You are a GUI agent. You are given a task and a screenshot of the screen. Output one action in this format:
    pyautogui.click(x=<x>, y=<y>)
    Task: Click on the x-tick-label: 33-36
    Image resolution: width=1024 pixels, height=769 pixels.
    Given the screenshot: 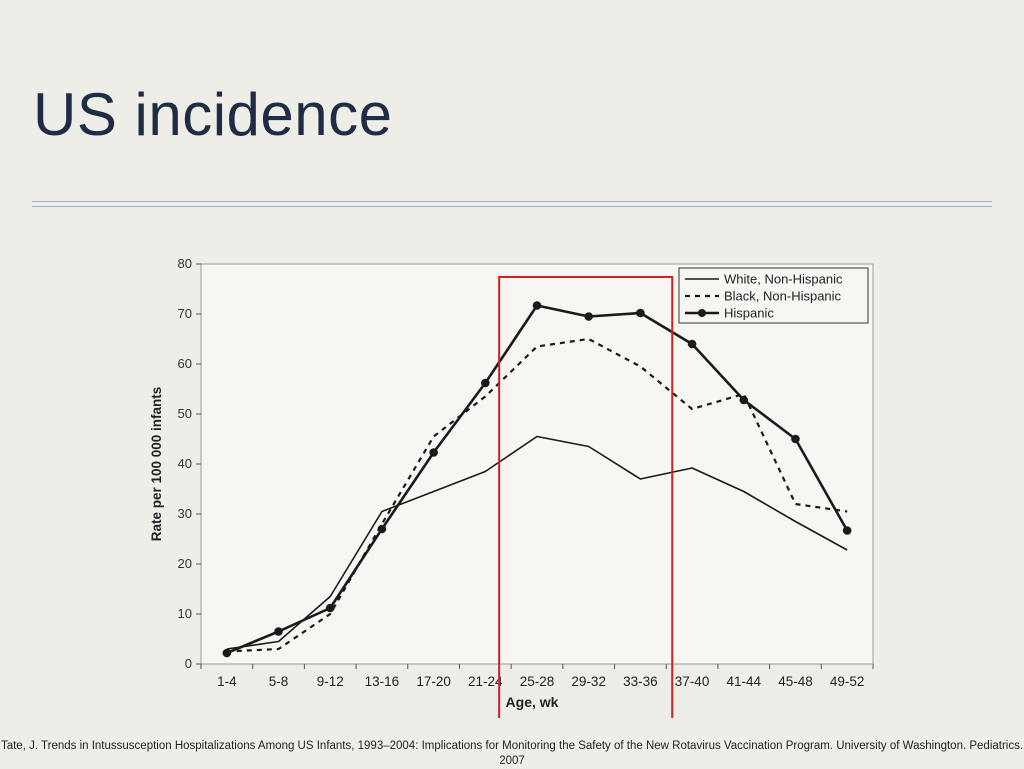 What is the action you would take?
    pyautogui.click(x=640, y=681)
    